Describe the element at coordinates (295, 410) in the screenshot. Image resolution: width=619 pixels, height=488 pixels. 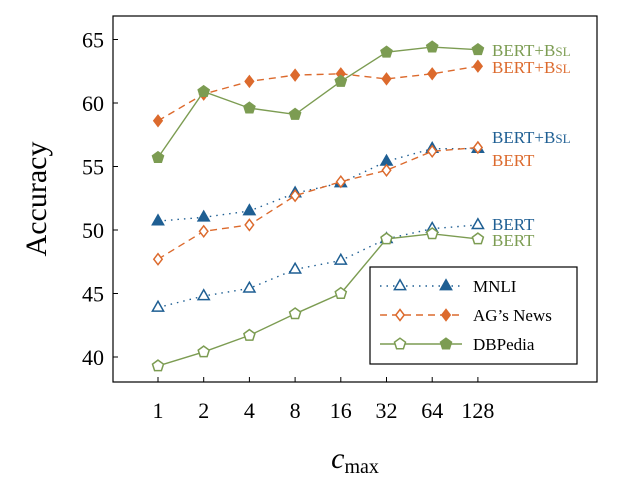
I see `x-tick-label: 8` at that location.